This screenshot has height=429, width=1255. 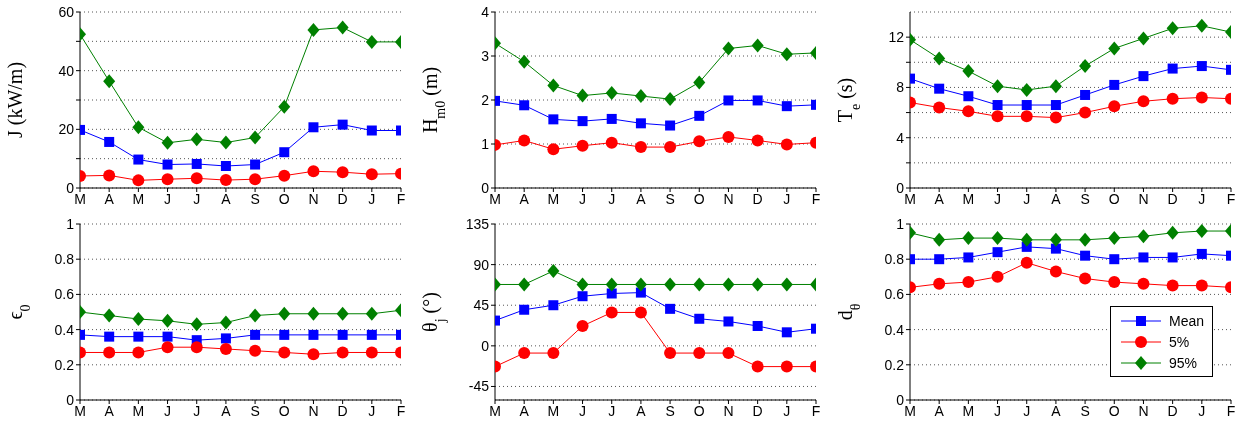 What do you see at coordinates (1114, 198) in the screenshot?
I see `x-tick-label: O` at bounding box center [1114, 198].